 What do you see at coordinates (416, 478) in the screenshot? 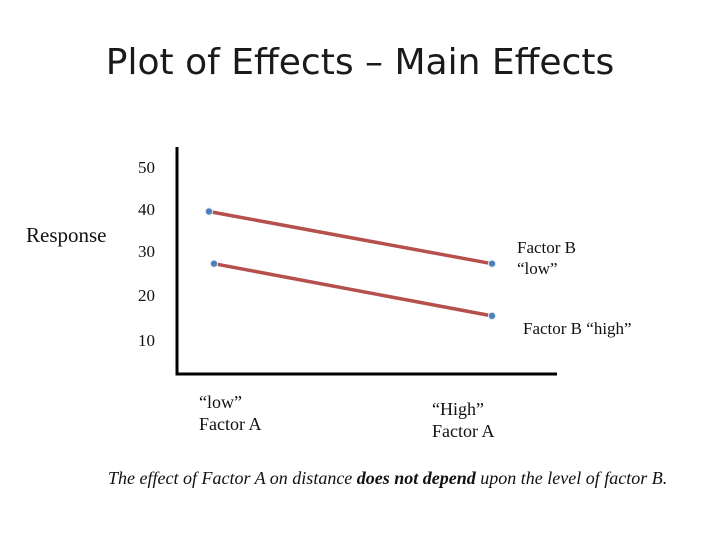
I see `caption-emphasis: does not depend` at bounding box center [416, 478].